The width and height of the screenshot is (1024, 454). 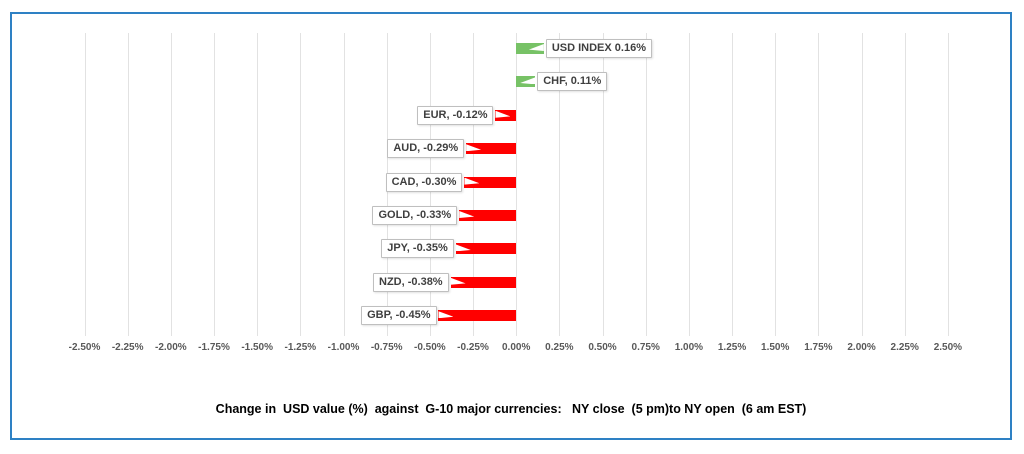 What do you see at coordinates (491, 149) in the screenshot?
I see `bar-aud` at bounding box center [491, 149].